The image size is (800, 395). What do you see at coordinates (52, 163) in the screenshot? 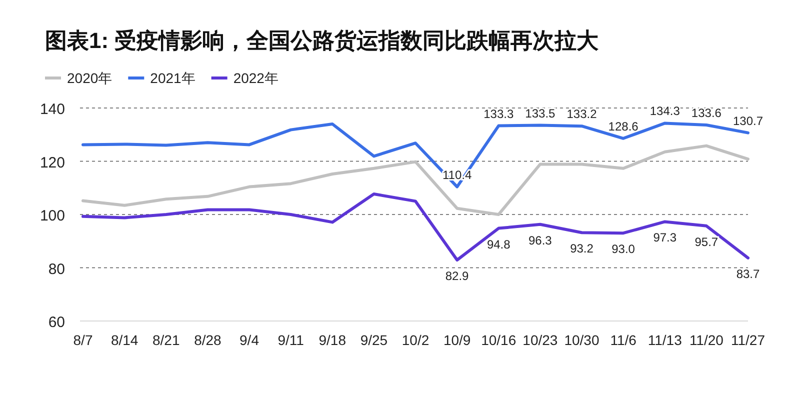
I see `y-tick-label: 120` at bounding box center [52, 163].